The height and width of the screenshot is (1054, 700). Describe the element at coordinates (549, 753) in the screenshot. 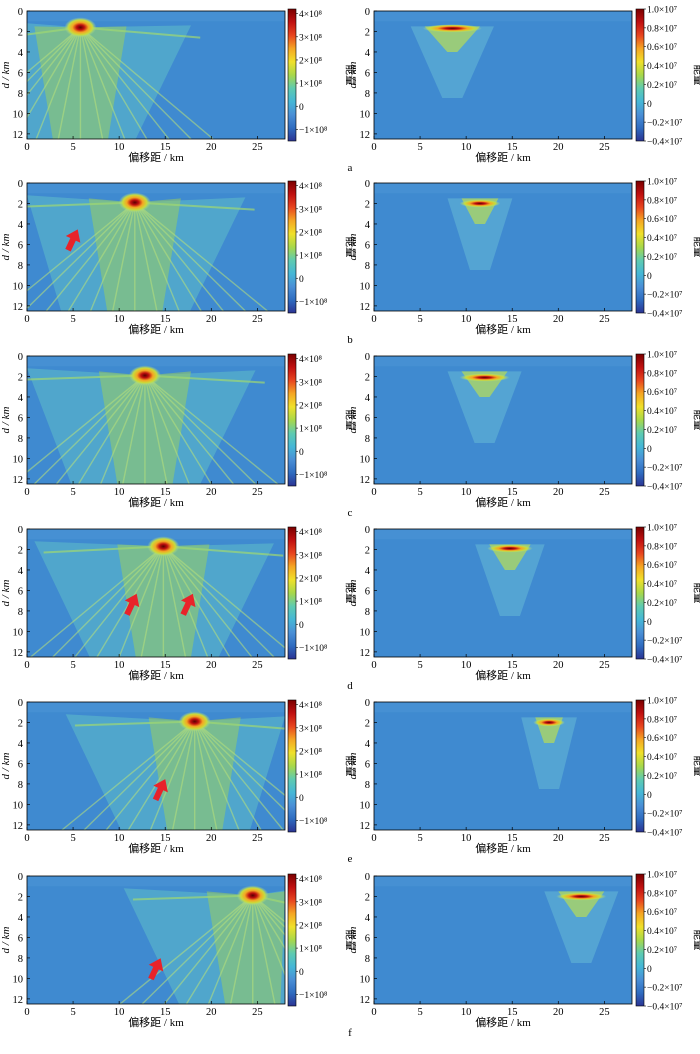

I see `energy-plume` at that location.